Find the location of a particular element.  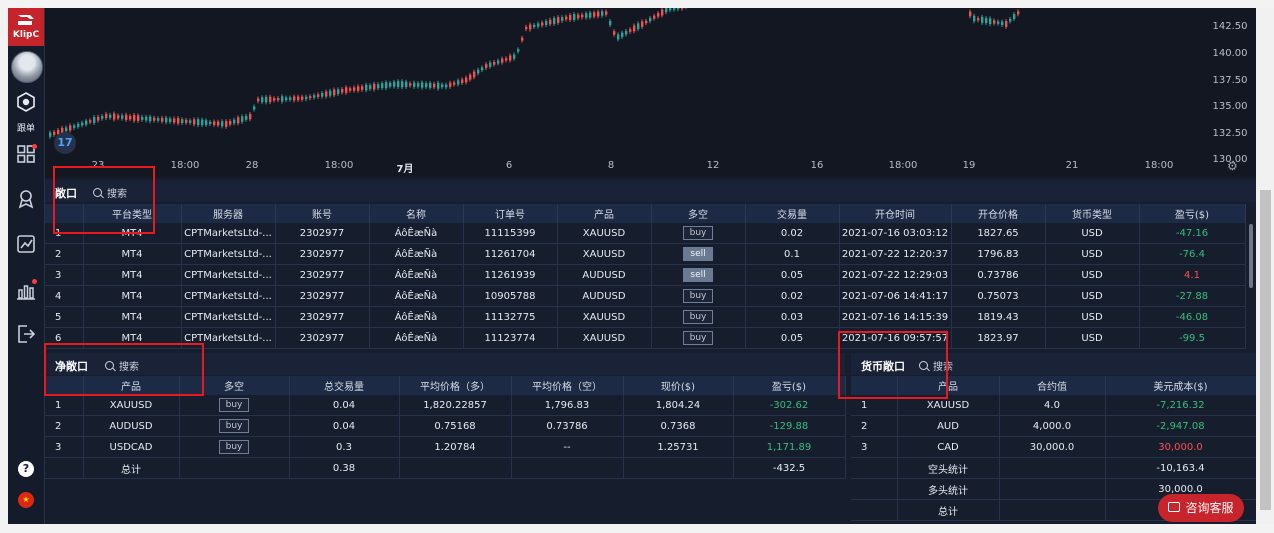

column-header: 总交易量 is located at coordinates (344, 385).